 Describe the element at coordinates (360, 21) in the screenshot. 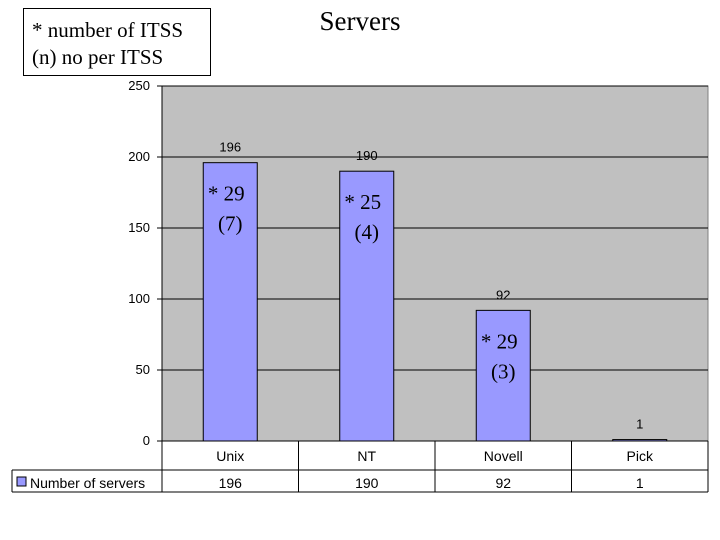

I see `chart-title: Servers` at that location.